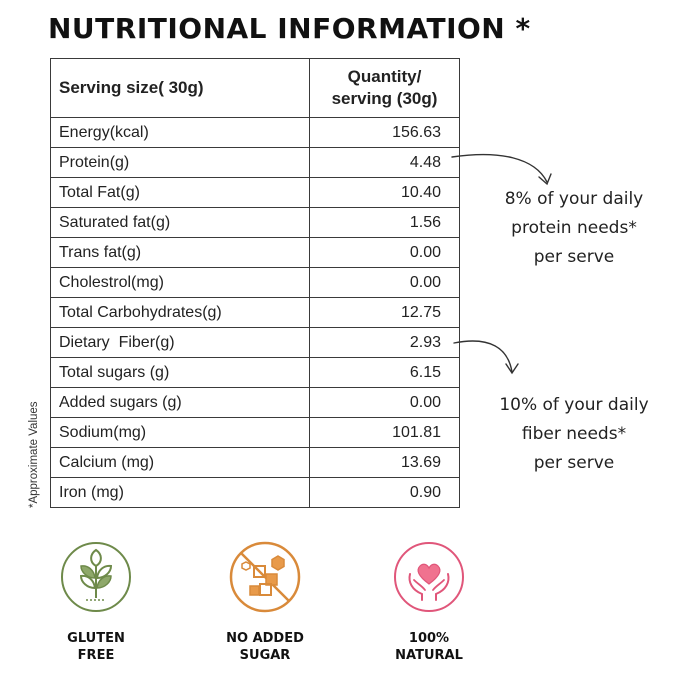 This screenshot has width=679, height=679. What do you see at coordinates (265, 655) in the screenshot?
I see `no-added-sugar-line2: SUGAR` at bounding box center [265, 655].